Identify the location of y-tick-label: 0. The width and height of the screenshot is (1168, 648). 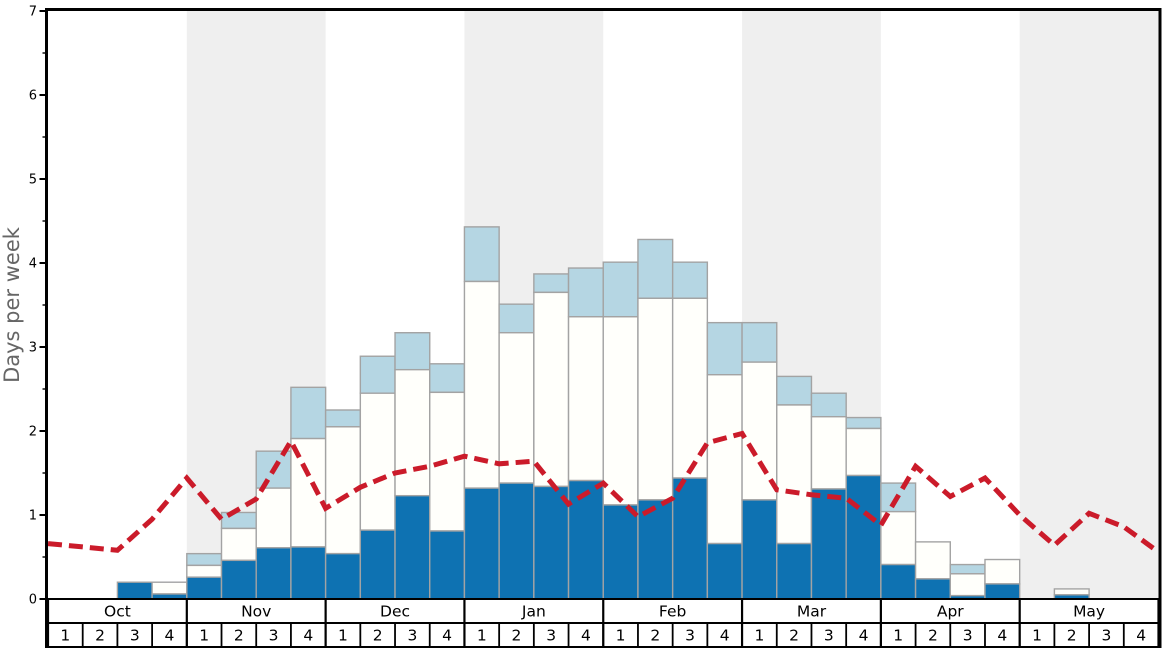
(33, 600).